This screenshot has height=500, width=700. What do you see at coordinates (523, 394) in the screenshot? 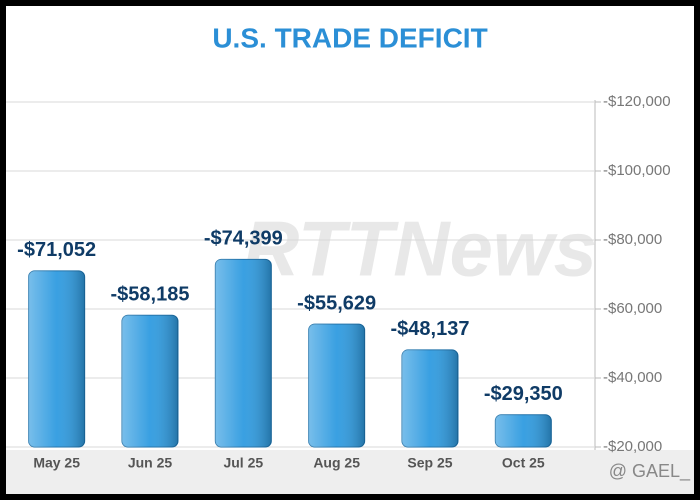
I see `value-label: -$29,350` at bounding box center [523, 394].